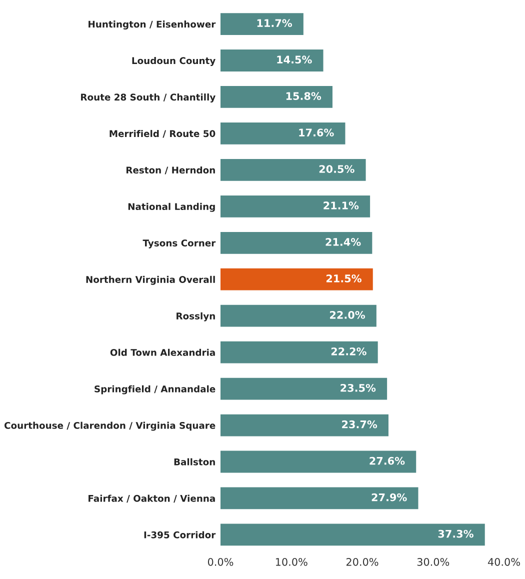  I want to click on x-tick-label: 30.0%, so click(433, 562).